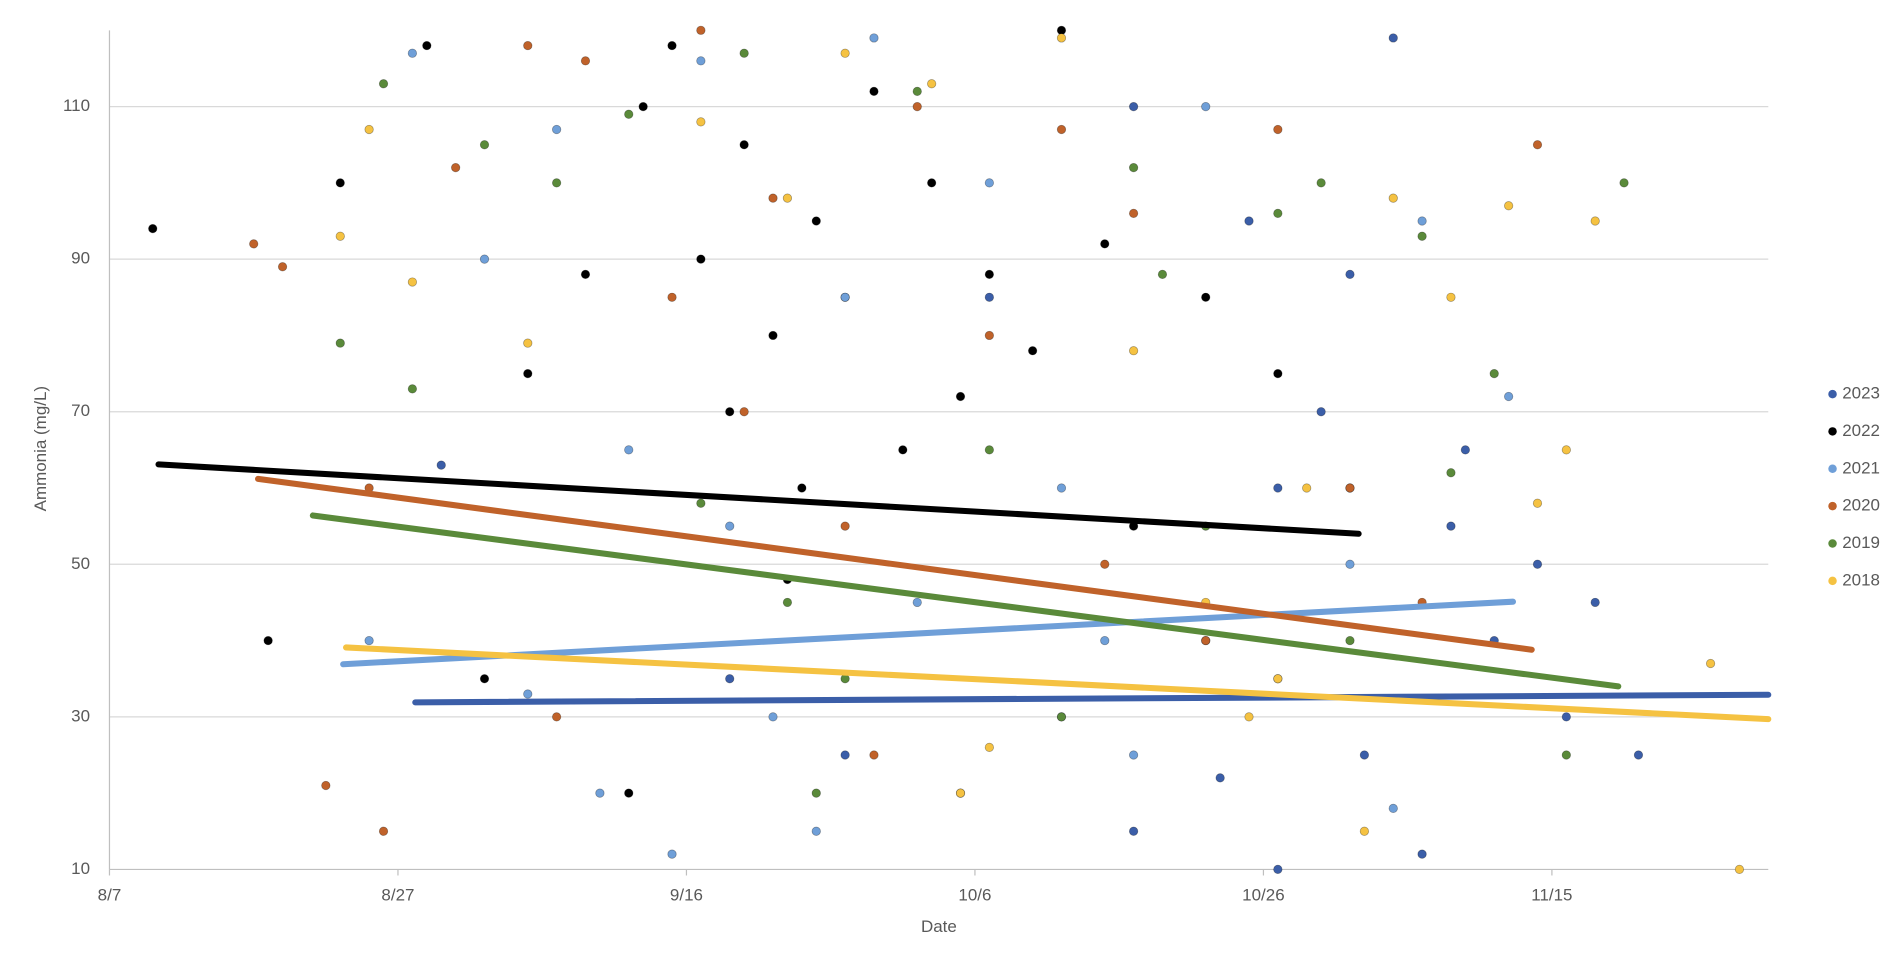 The width and height of the screenshot is (1902, 964). I want to click on y-tick-label: 70, so click(80, 410).